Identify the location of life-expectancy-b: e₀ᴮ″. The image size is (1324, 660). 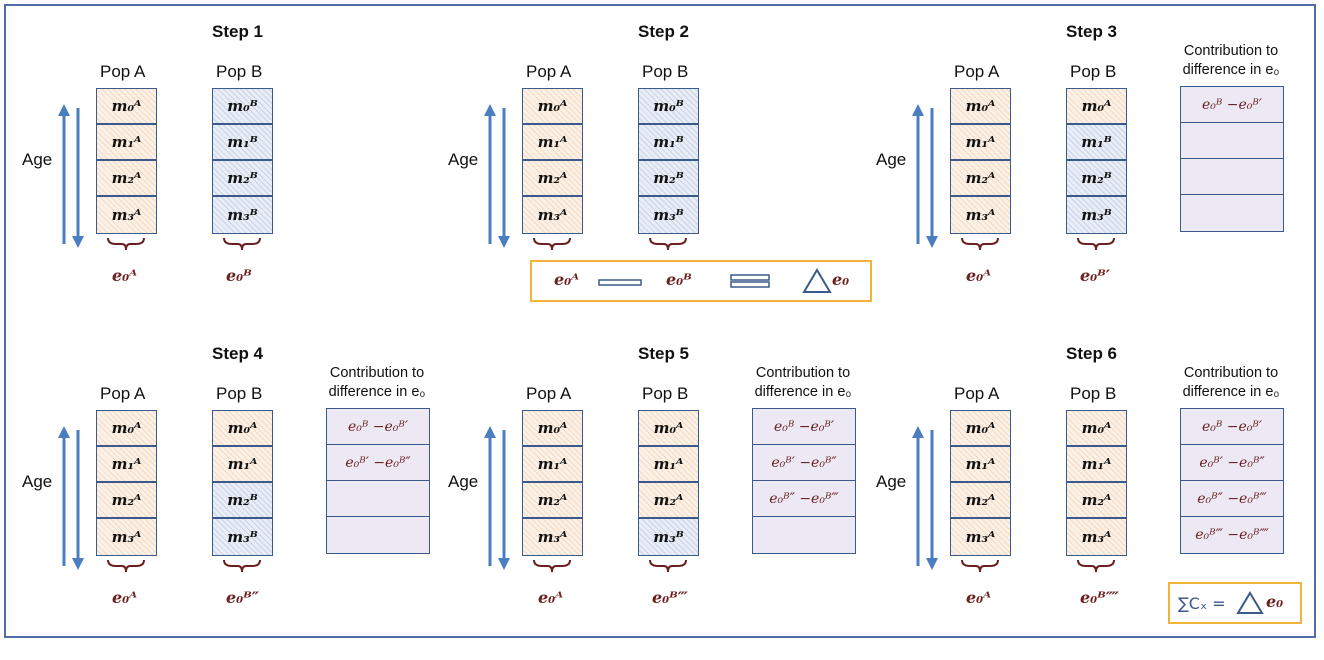
(242, 597).